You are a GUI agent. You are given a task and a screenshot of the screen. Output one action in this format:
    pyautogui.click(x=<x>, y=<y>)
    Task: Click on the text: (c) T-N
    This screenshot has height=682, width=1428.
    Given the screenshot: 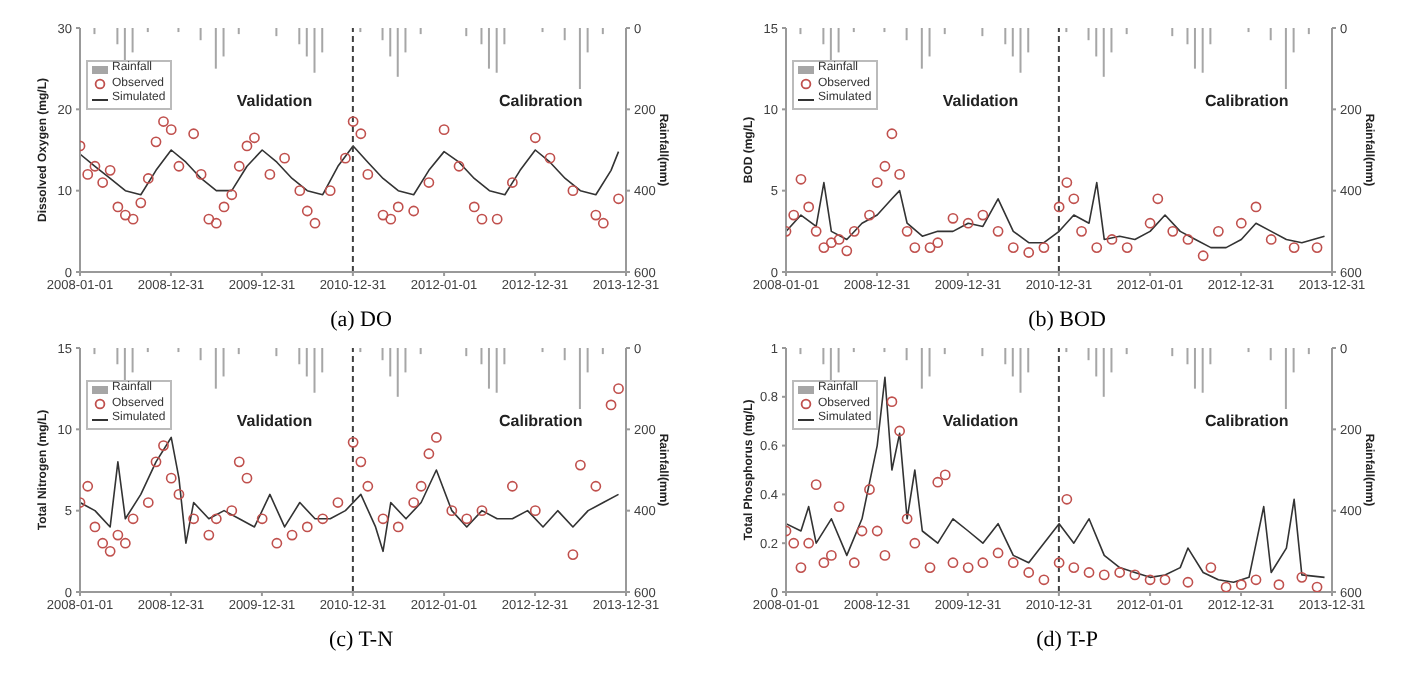 What is the action you would take?
    pyautogui.click(x=361, y=640)
    